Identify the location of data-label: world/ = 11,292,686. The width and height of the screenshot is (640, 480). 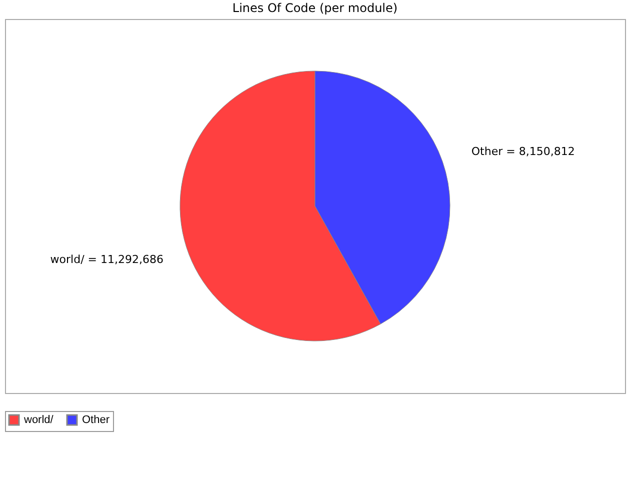
(107, 259).